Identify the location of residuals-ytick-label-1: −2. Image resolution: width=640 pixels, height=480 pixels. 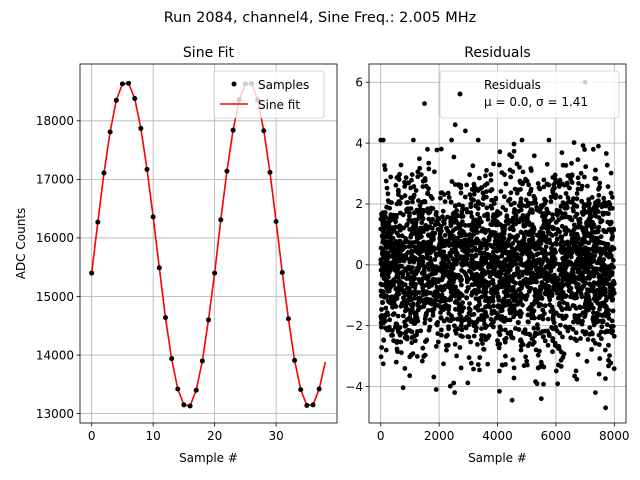
(354, 326).